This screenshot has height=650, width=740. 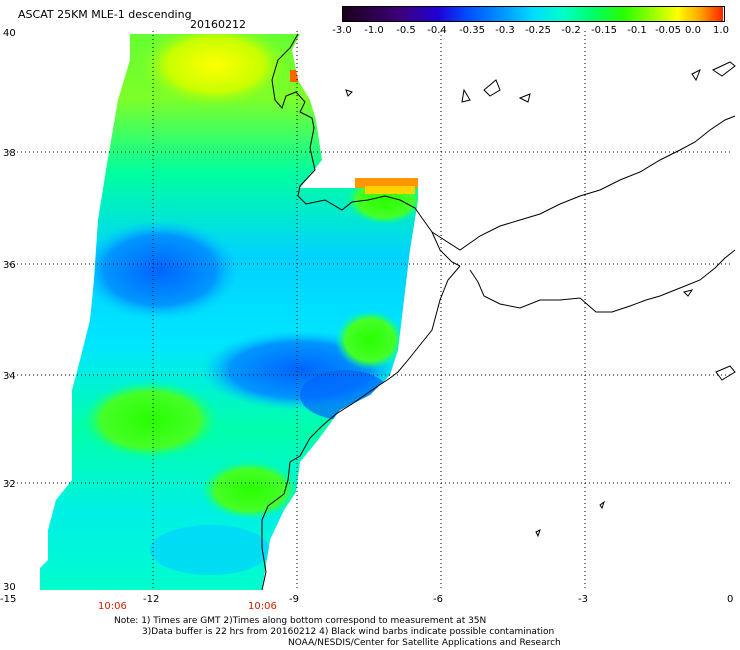 What do you see at coordinates (9, 484) in the screenshot?
I see `lat-tick-label: 32` at bounding box center [9, 484].